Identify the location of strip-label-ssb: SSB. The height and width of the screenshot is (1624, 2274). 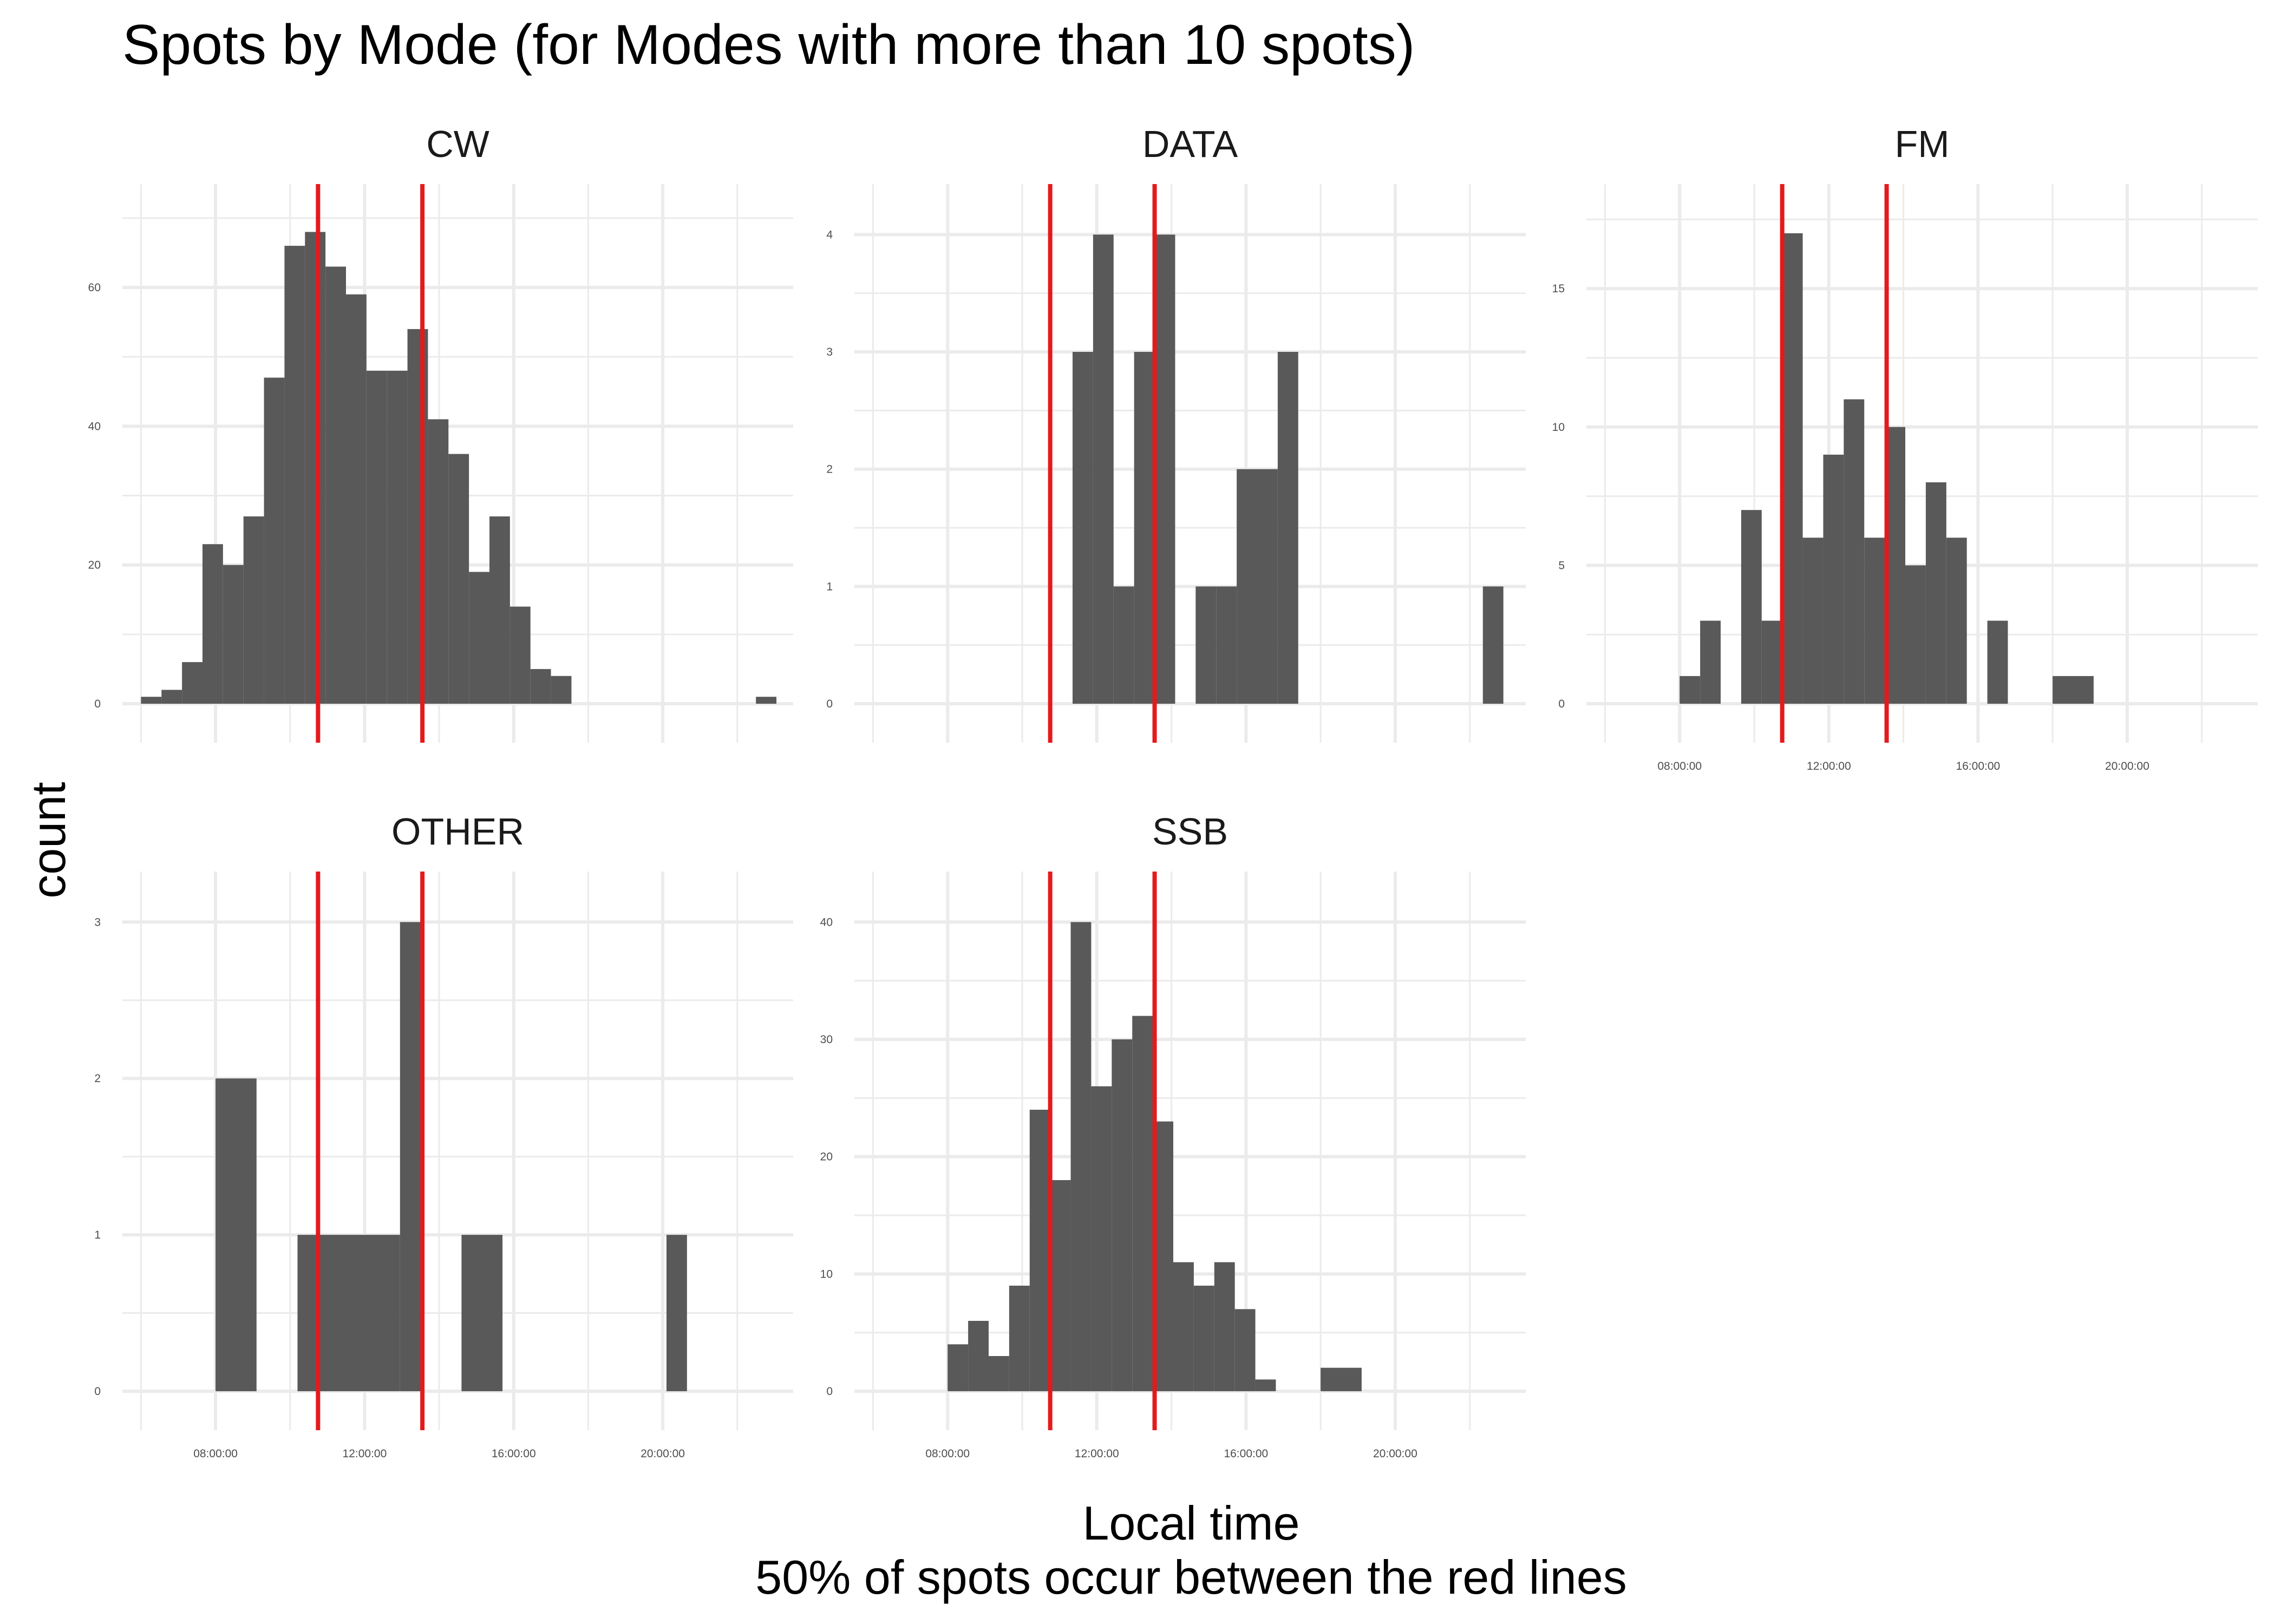
(1190, 831).